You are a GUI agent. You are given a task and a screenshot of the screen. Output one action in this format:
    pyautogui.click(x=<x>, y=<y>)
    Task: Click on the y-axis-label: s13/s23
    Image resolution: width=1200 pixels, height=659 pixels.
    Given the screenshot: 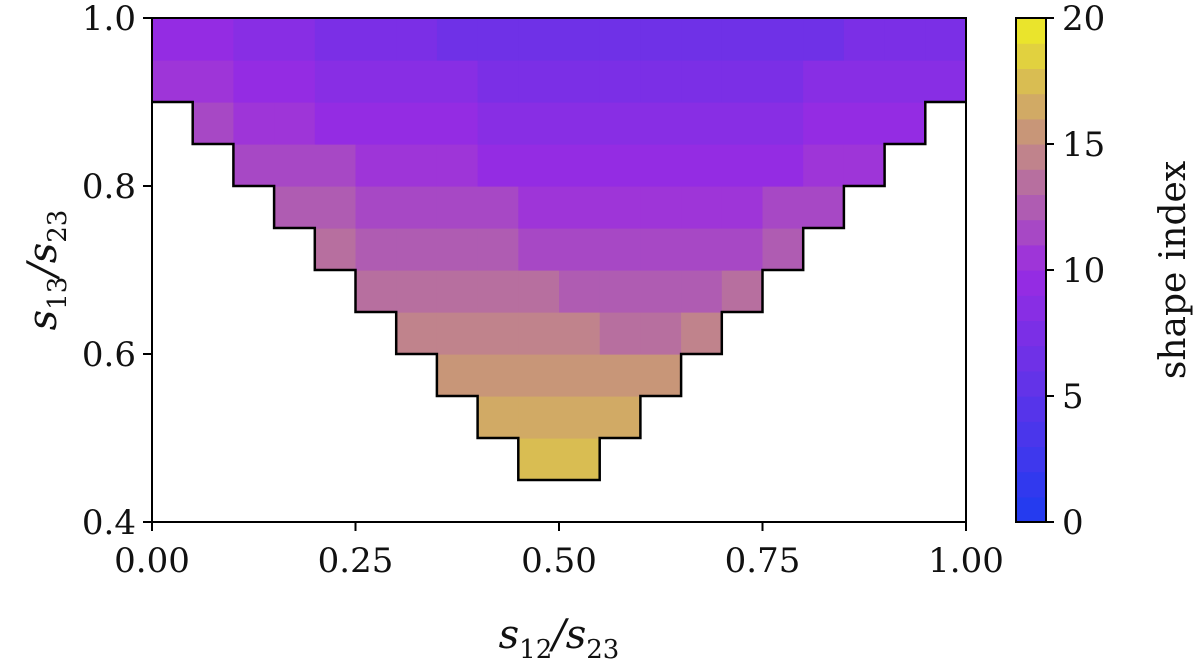 What is the action you would take?
    pyautogui.click(x=46, y=270)
    